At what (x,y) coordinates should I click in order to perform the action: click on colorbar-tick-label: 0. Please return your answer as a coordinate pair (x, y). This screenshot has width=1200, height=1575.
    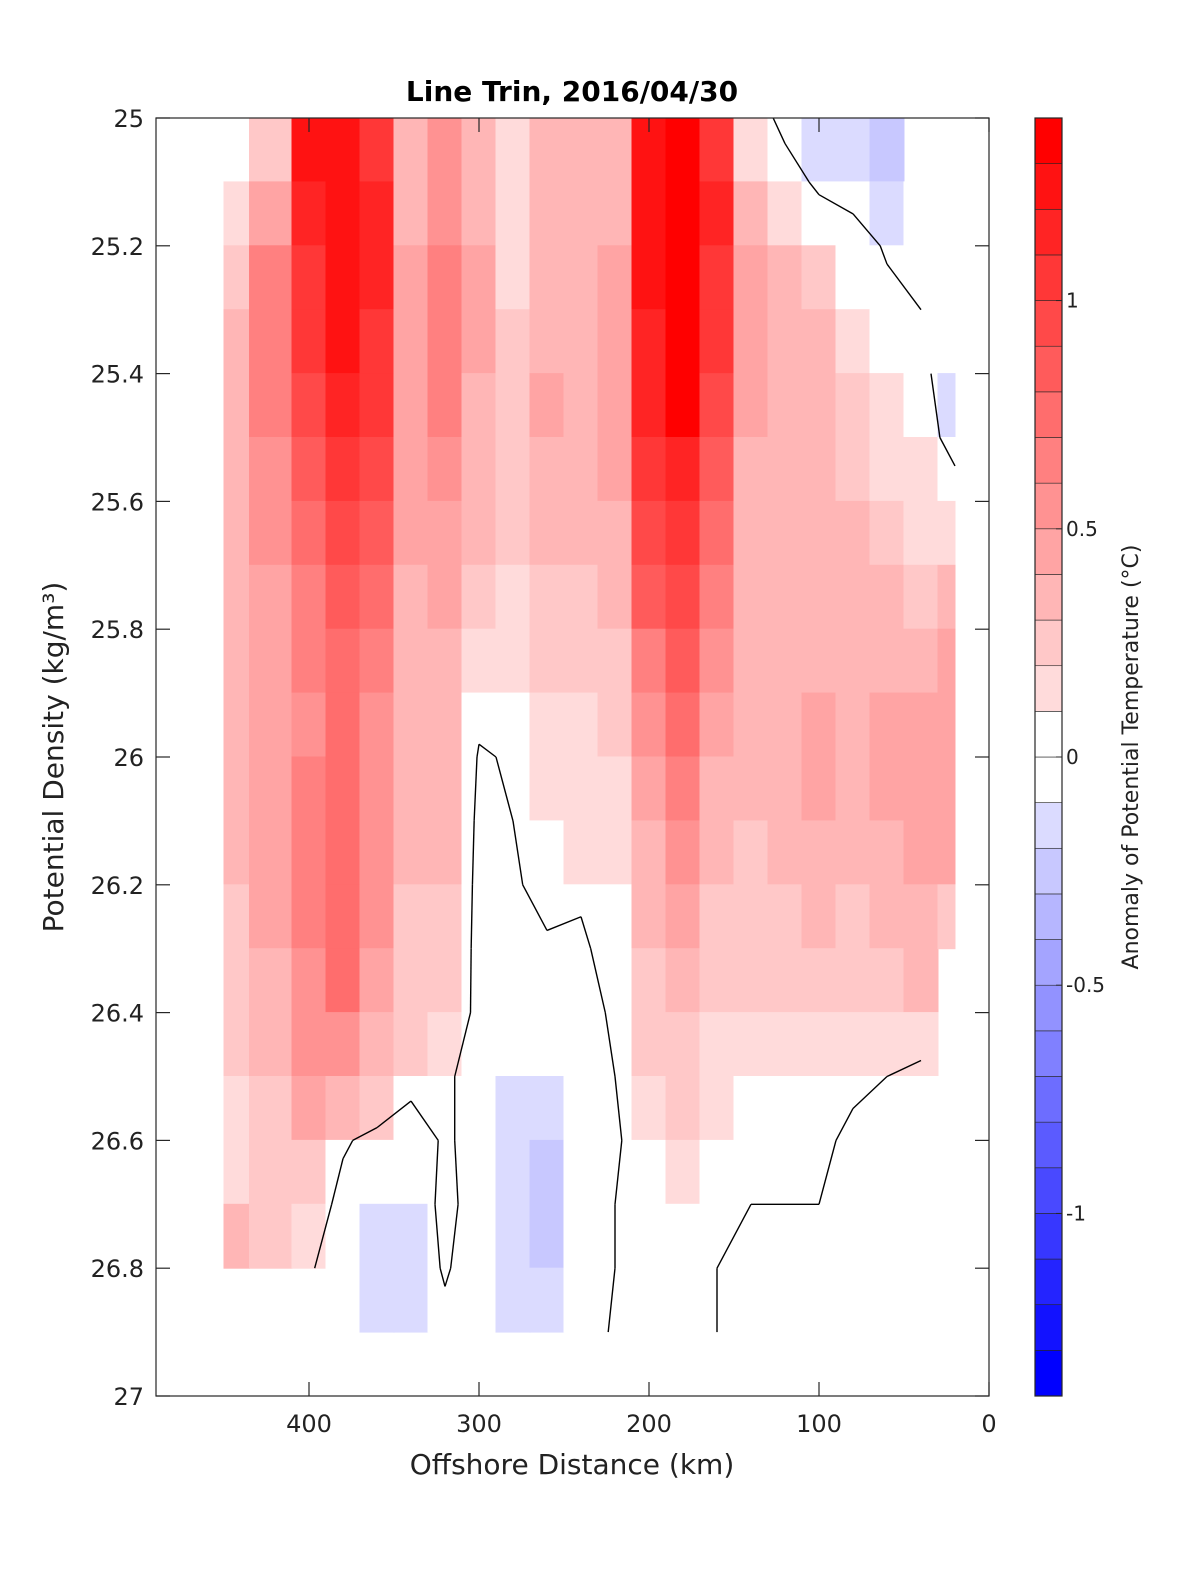
    Looking at the image, I should click on (1072, 757).